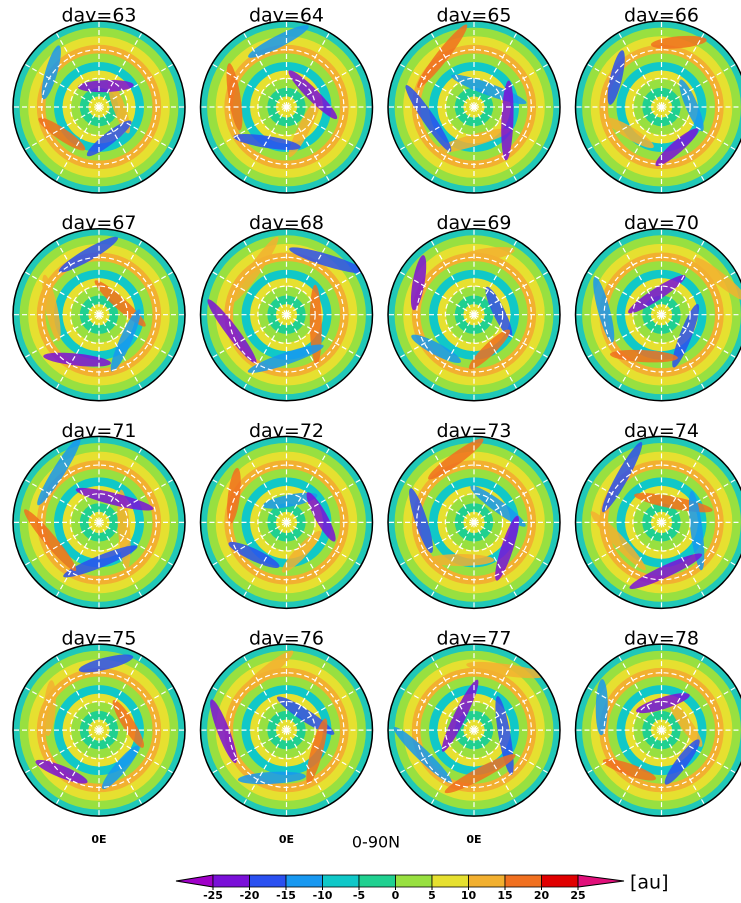 Image resolution: width=741 pixels, height=903 pixels. I want to click on lon-label: 0E, so click(98, 839).